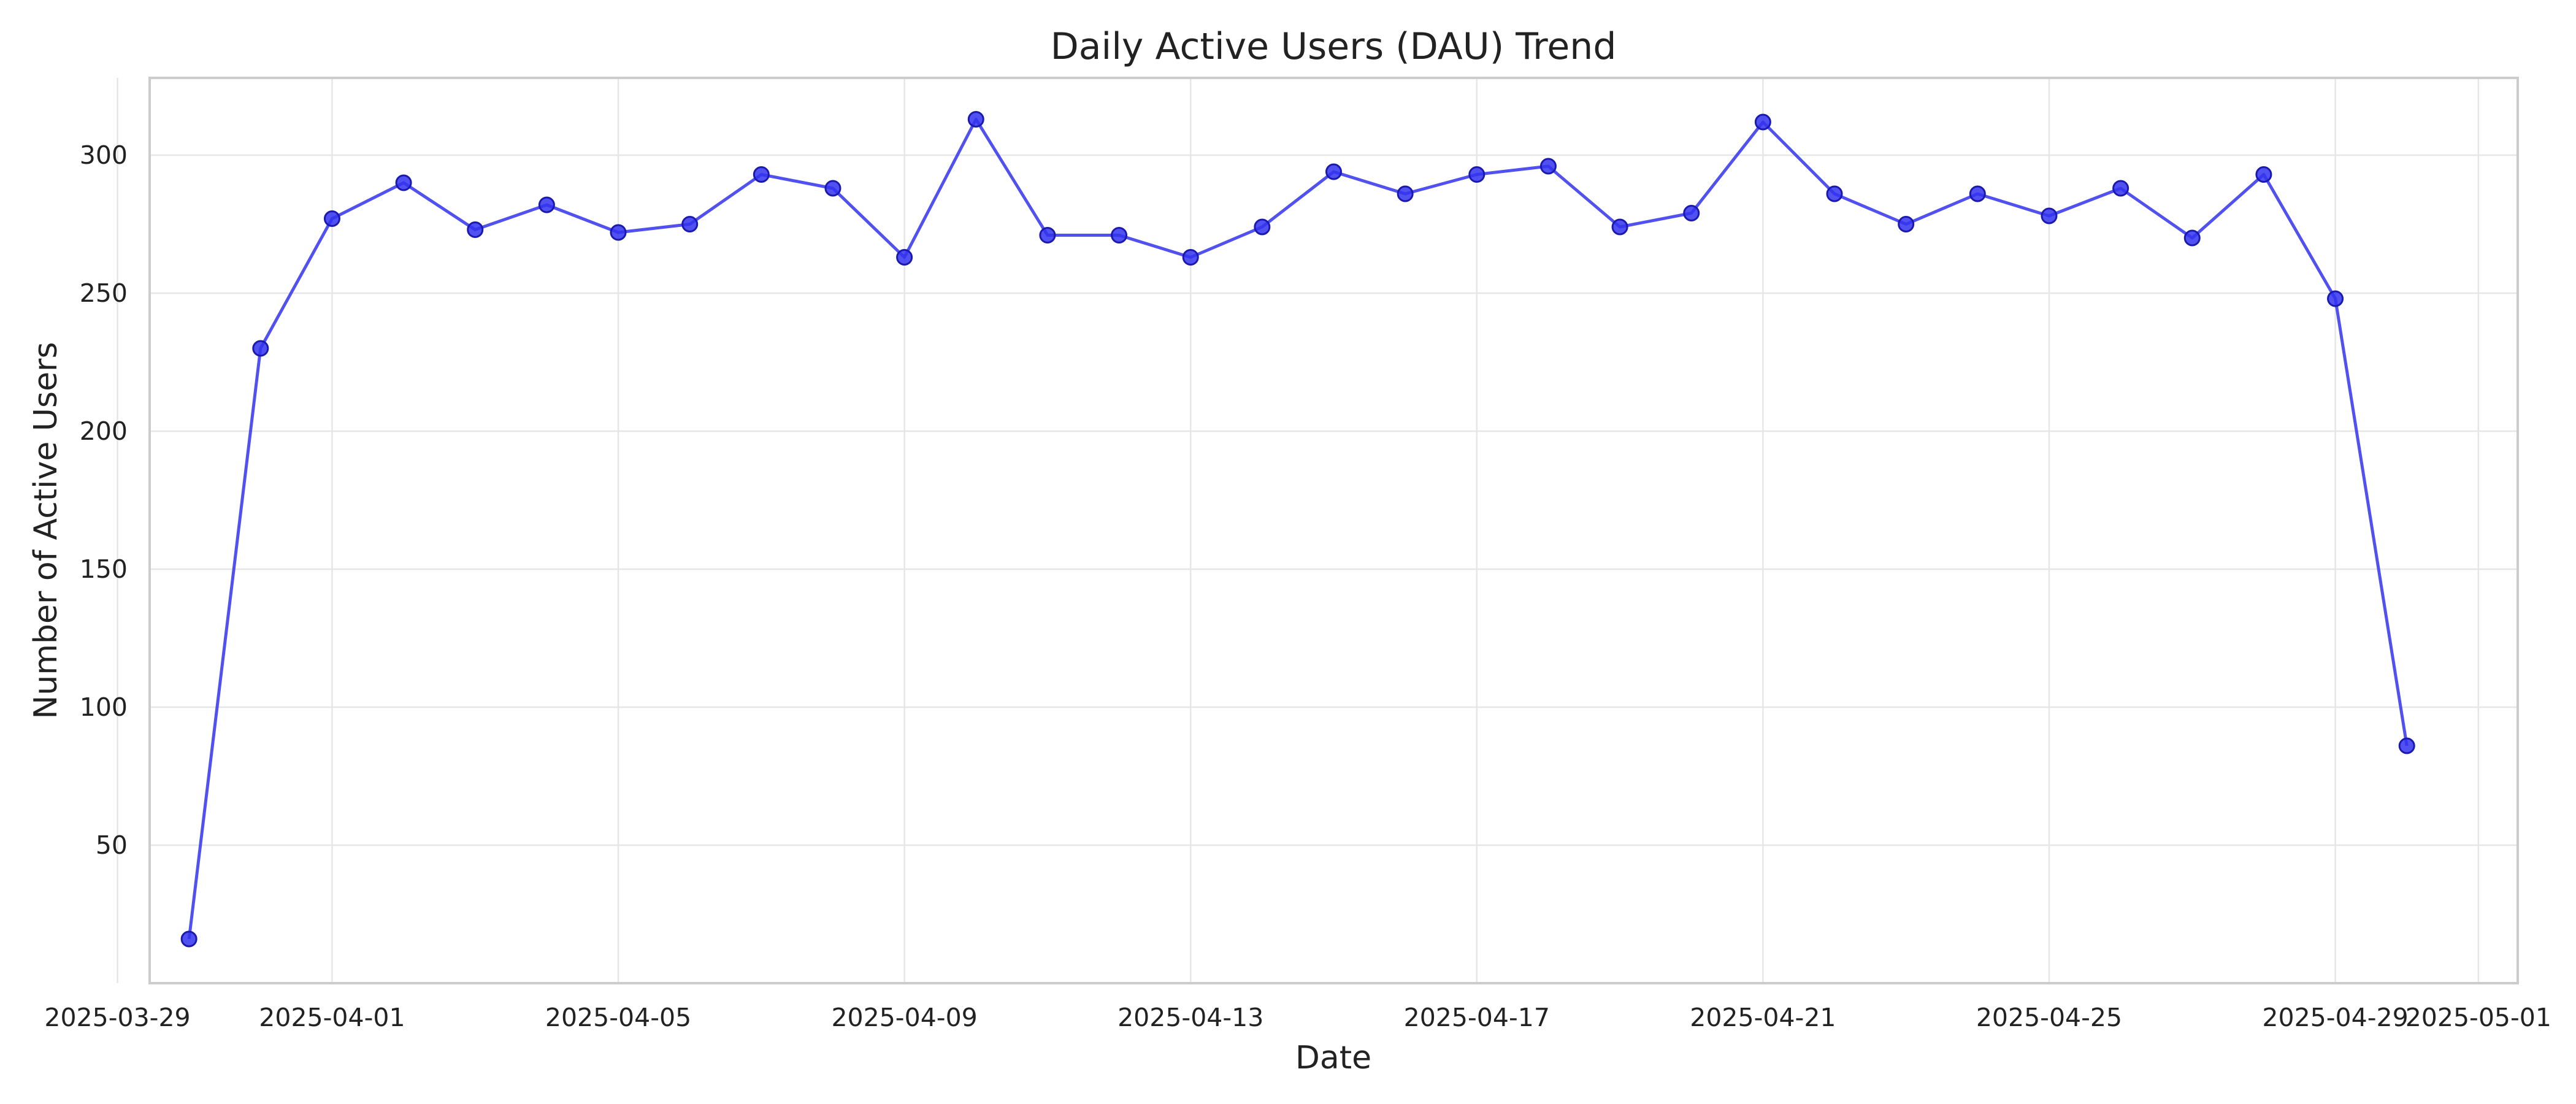 The height and width of the screenshot is (1104, 2576). Describe the element at coordinates (104, 707) in the screenshot. I see `y-tick-label: 100` at that location.